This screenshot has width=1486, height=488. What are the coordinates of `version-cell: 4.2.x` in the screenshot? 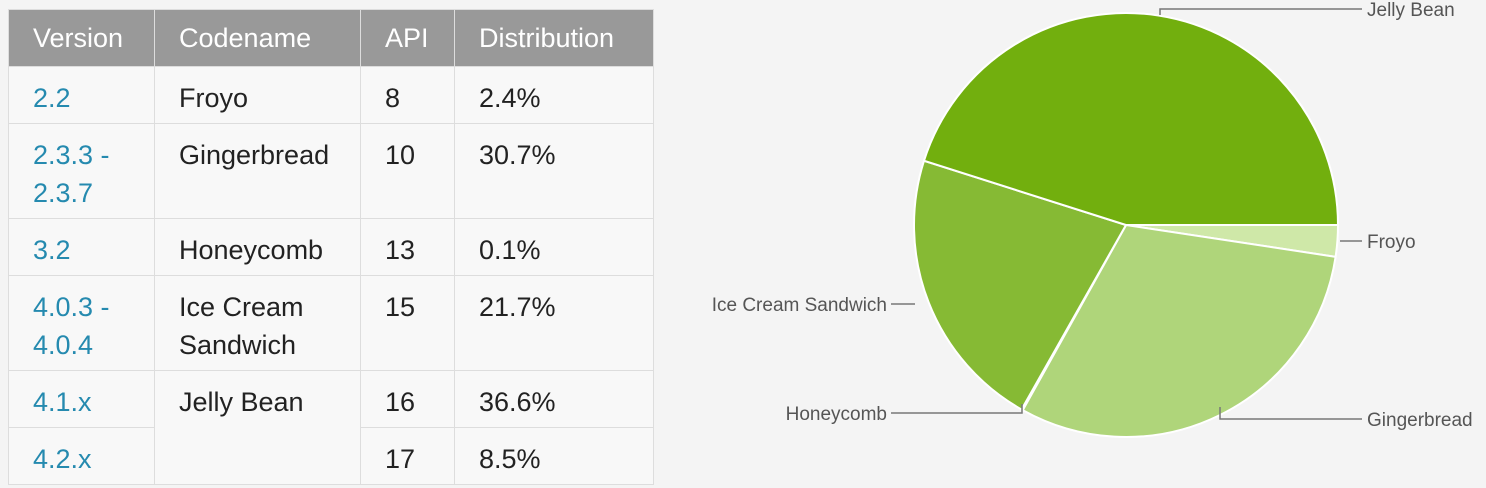 It's located at (81, 456).